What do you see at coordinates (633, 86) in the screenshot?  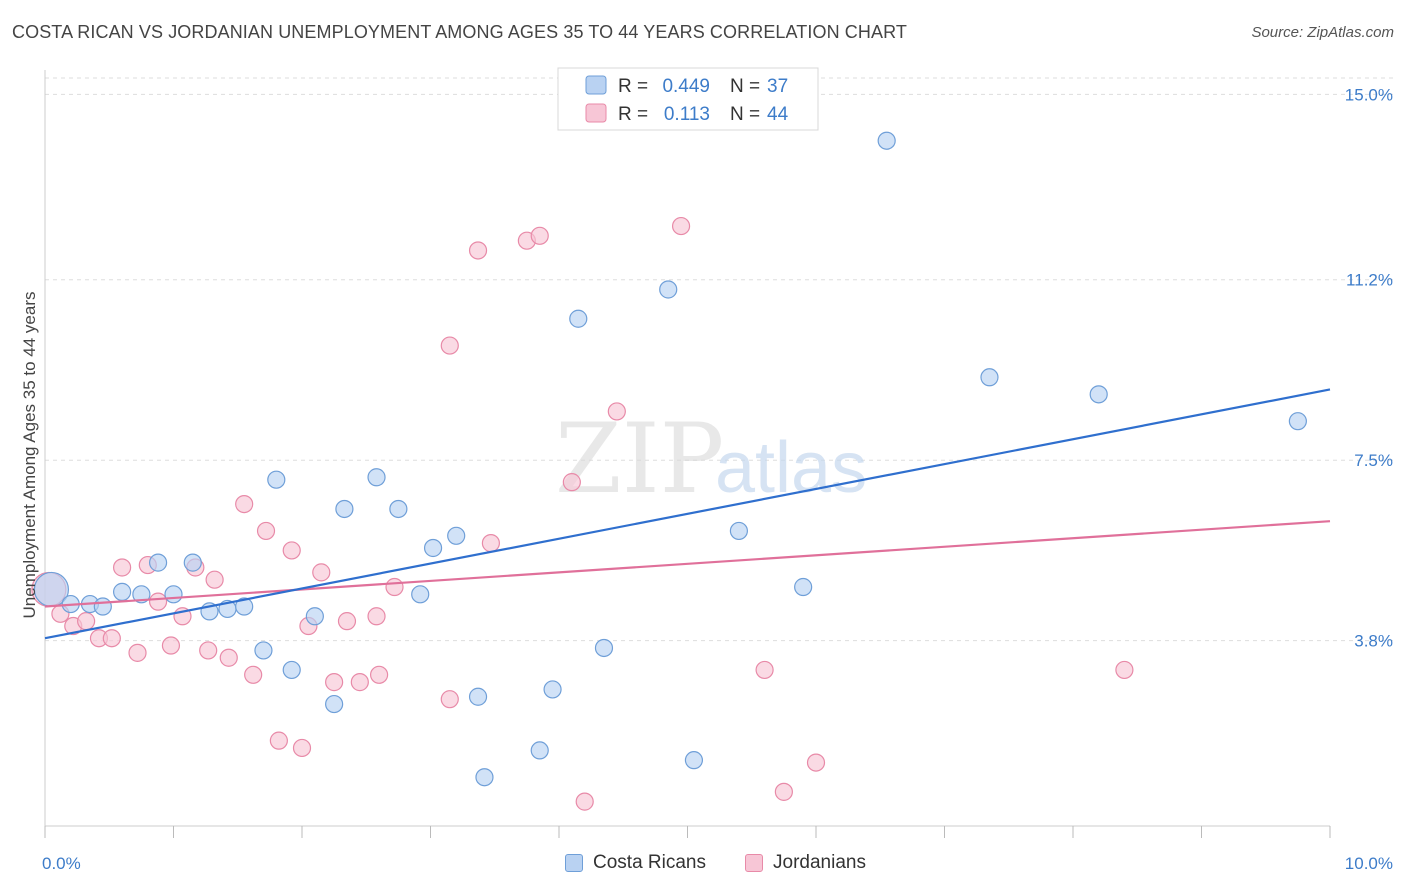 I see `legend-r-label-blue: R =` at bounding box center [633, 86].